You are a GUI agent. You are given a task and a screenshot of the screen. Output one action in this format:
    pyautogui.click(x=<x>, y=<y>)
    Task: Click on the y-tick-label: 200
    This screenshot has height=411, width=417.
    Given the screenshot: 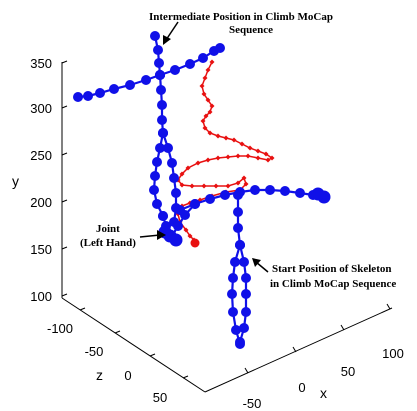 What is the action you would take?
    pyautogui.click(x=41, y=202)
    